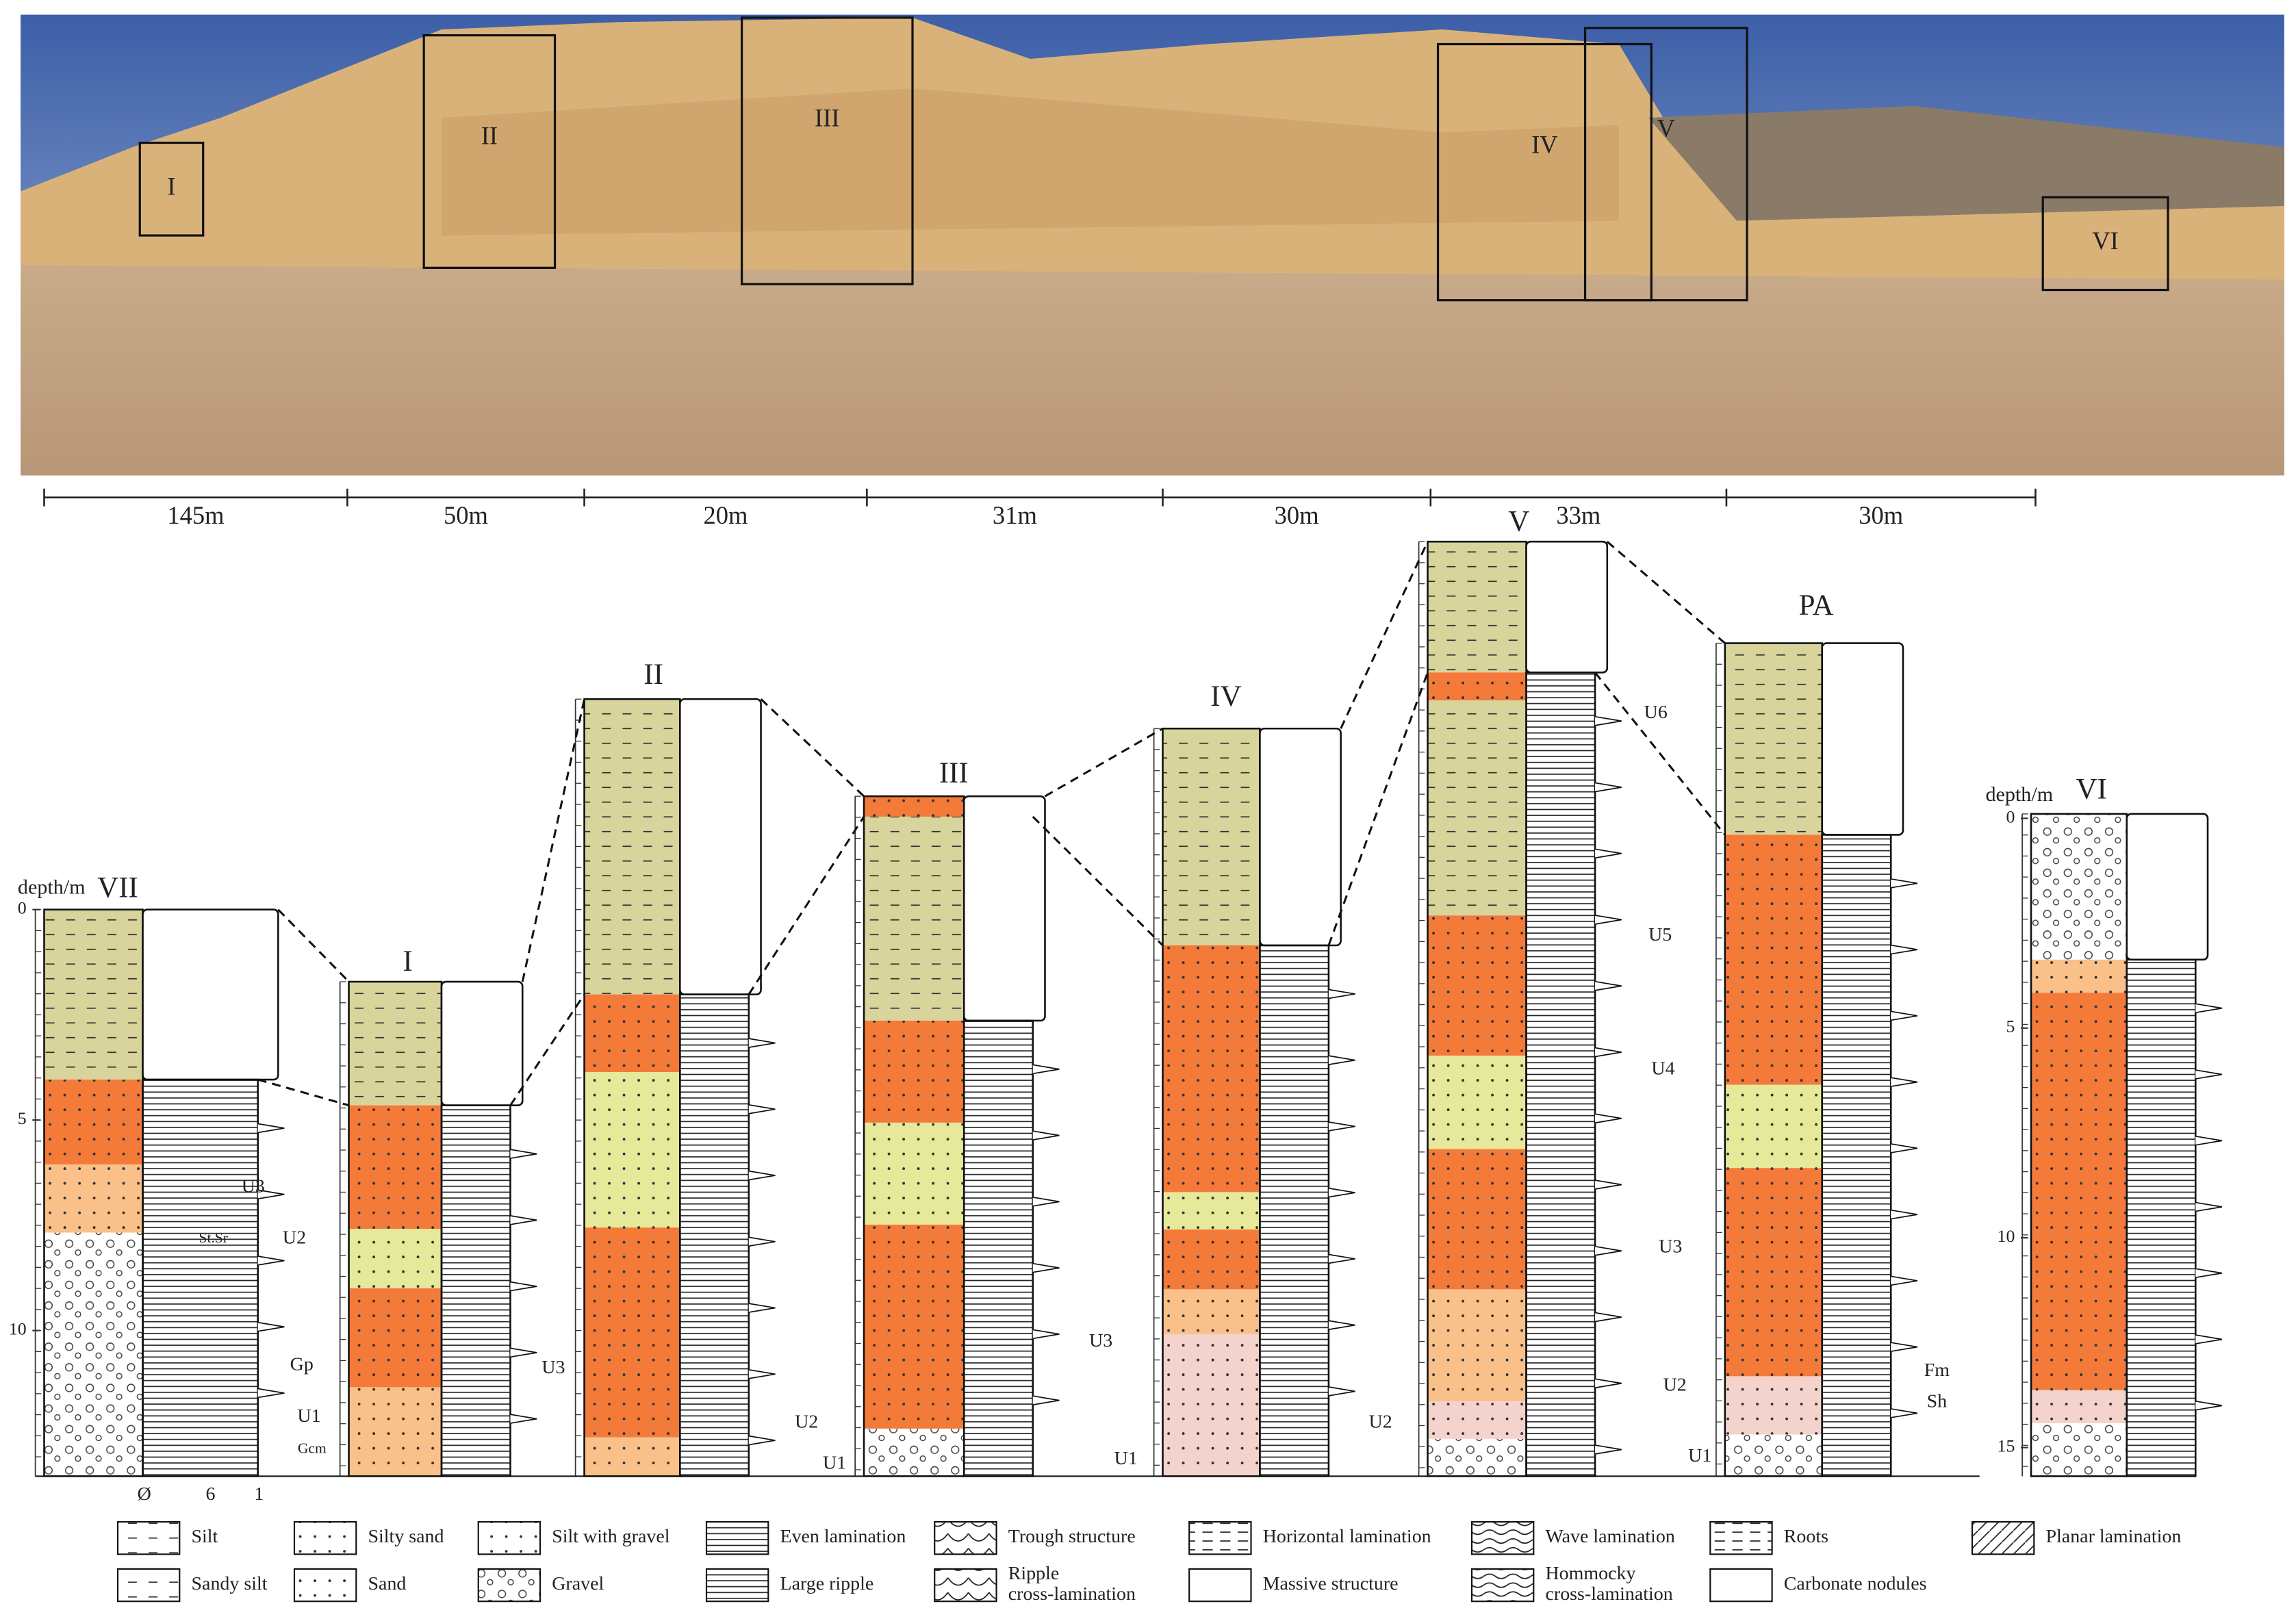 The height and width of the screenshot is (1619, 2296). What do you see at coordinates (171, 187) in the screenshot?
I see `photo-box-label: I` at bounding box center [171, 187].